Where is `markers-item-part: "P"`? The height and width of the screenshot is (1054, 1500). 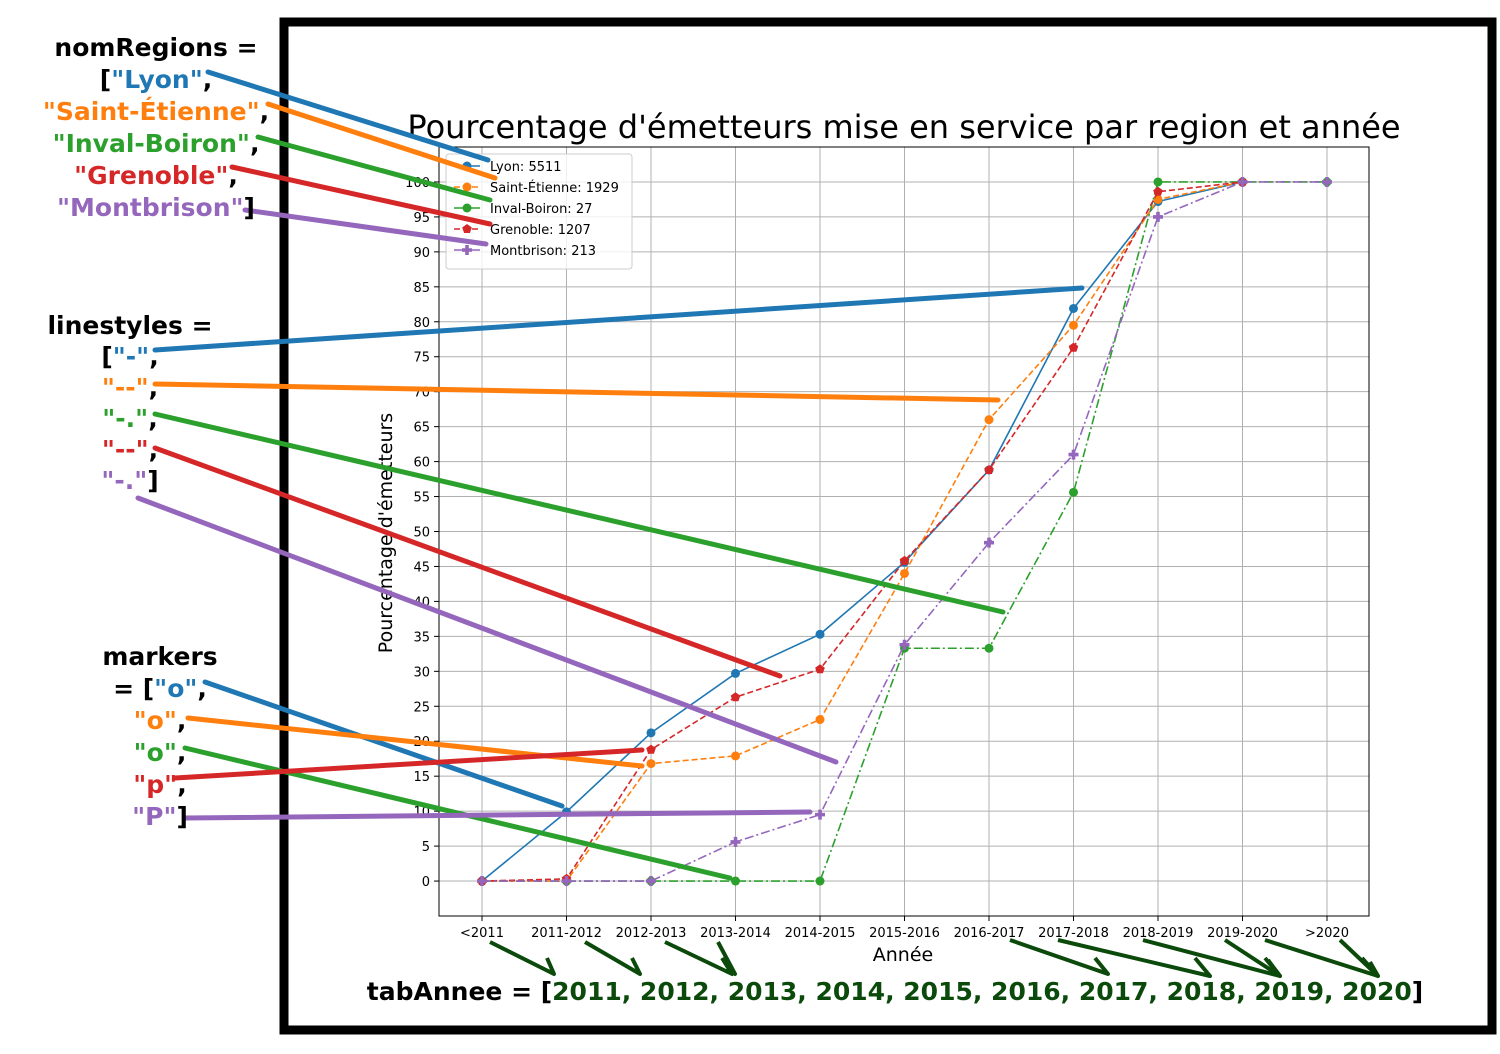
markers-item-part: "P" is located at coordinates (154, 816).